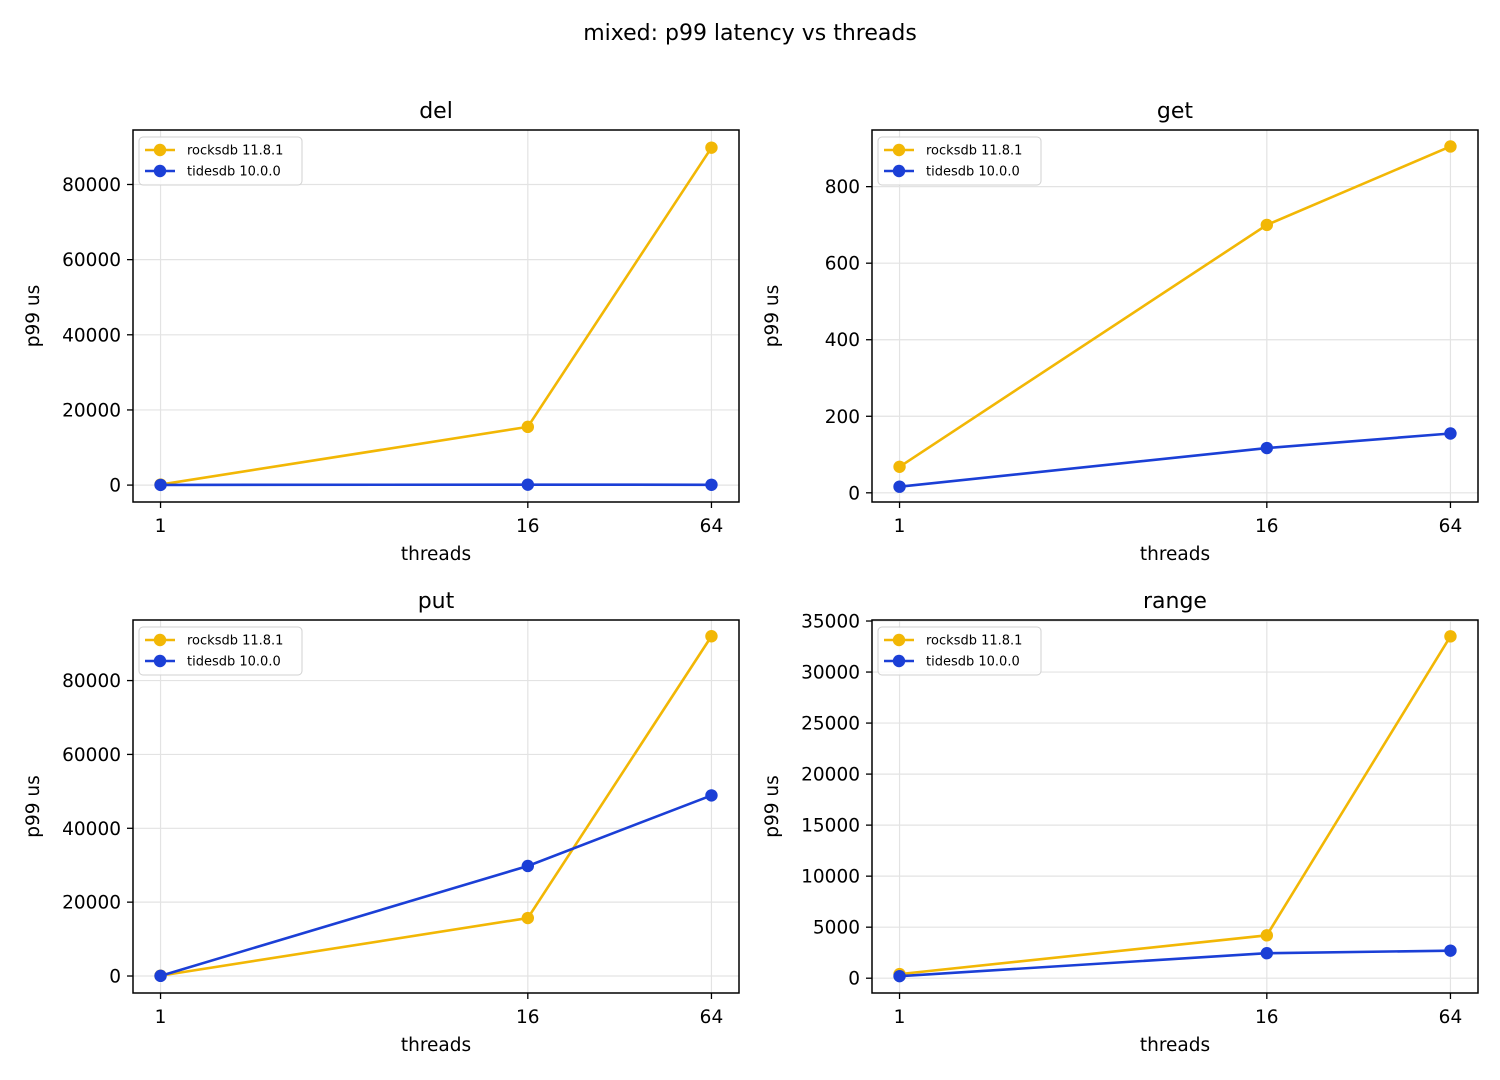  I want to click on y-tick-label: 400, so click(842, 340).